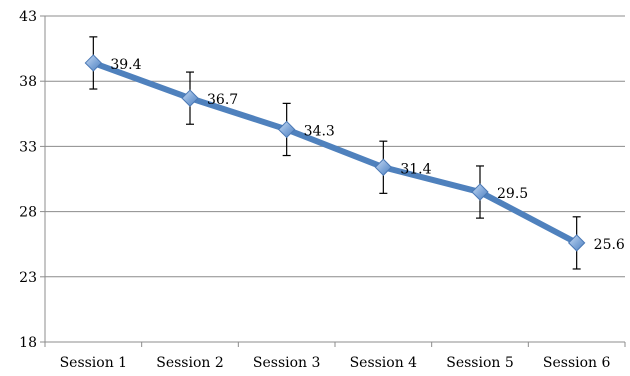 The width and height of the screenshot is (630, 376). Describe the element at coordinates (512, 194) in the screenshot. I see `data-label: 29.5` at that location.